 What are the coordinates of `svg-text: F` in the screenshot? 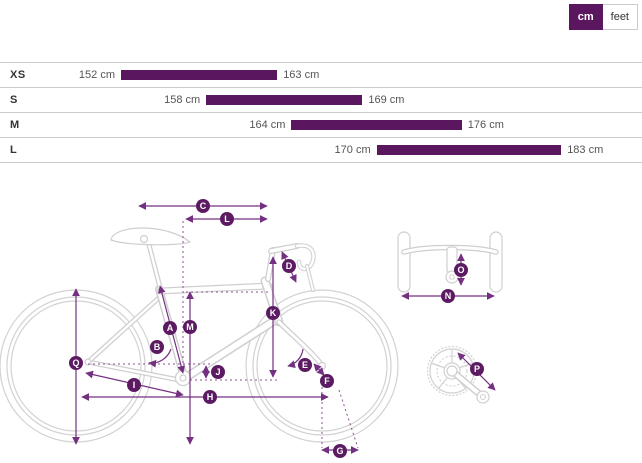 It's located at (327, 381).